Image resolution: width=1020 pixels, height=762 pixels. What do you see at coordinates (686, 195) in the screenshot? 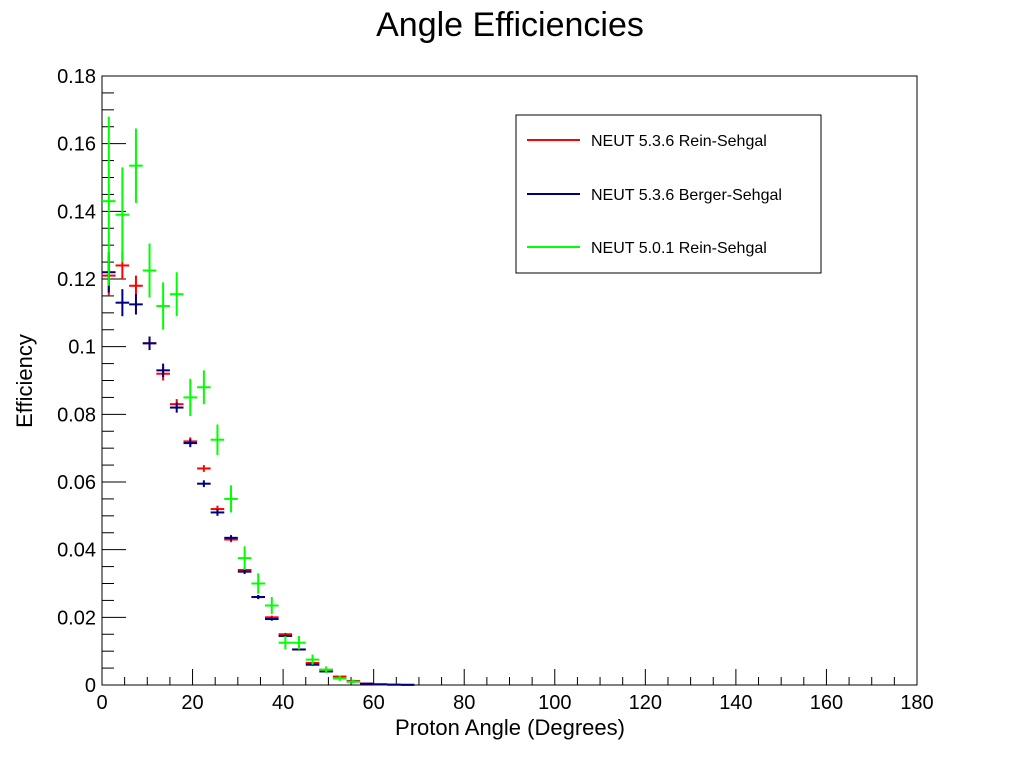
I see `legend-entry-1: NEUT 5.3.6 Berger-Sehgal` at bounding box center [686, 195].